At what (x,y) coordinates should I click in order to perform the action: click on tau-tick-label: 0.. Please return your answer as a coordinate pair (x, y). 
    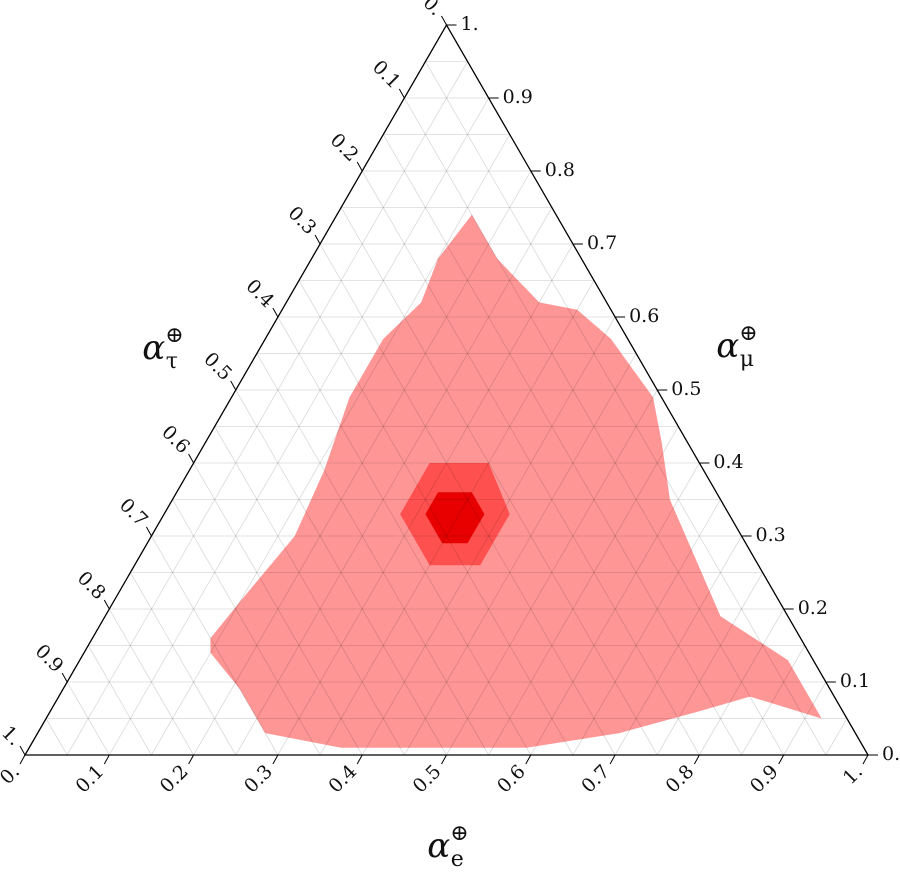
    Looking at the image, I should click on (433, 10).